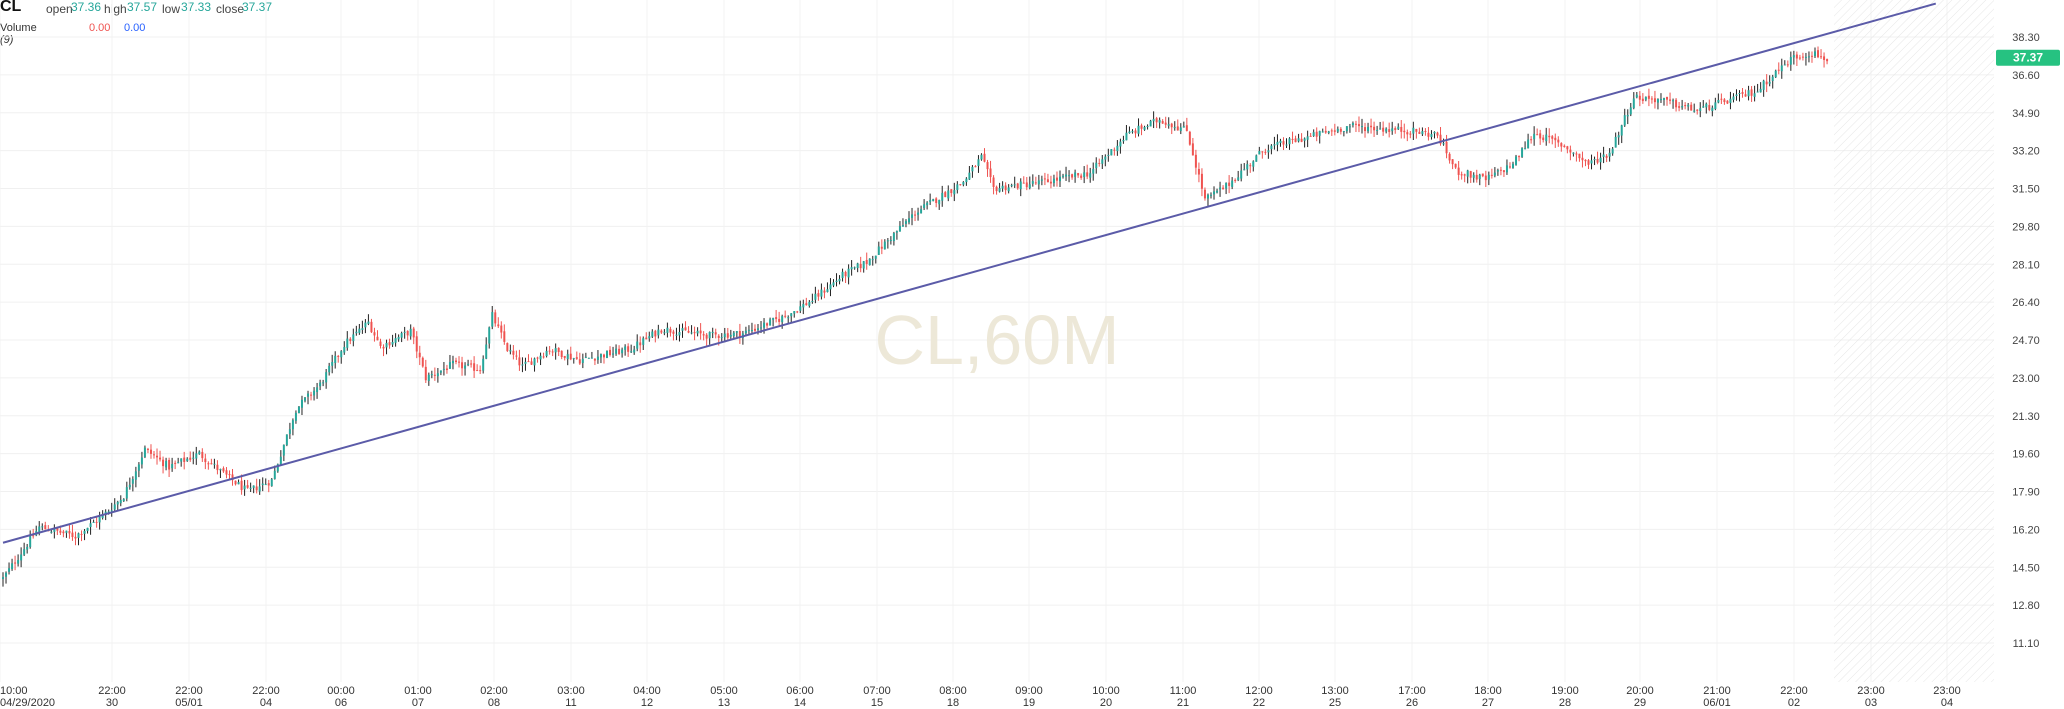 The width and height of the screenshot is (2064, 709). I want to click on y-tick-label: 28.10, so click(2026, 265).